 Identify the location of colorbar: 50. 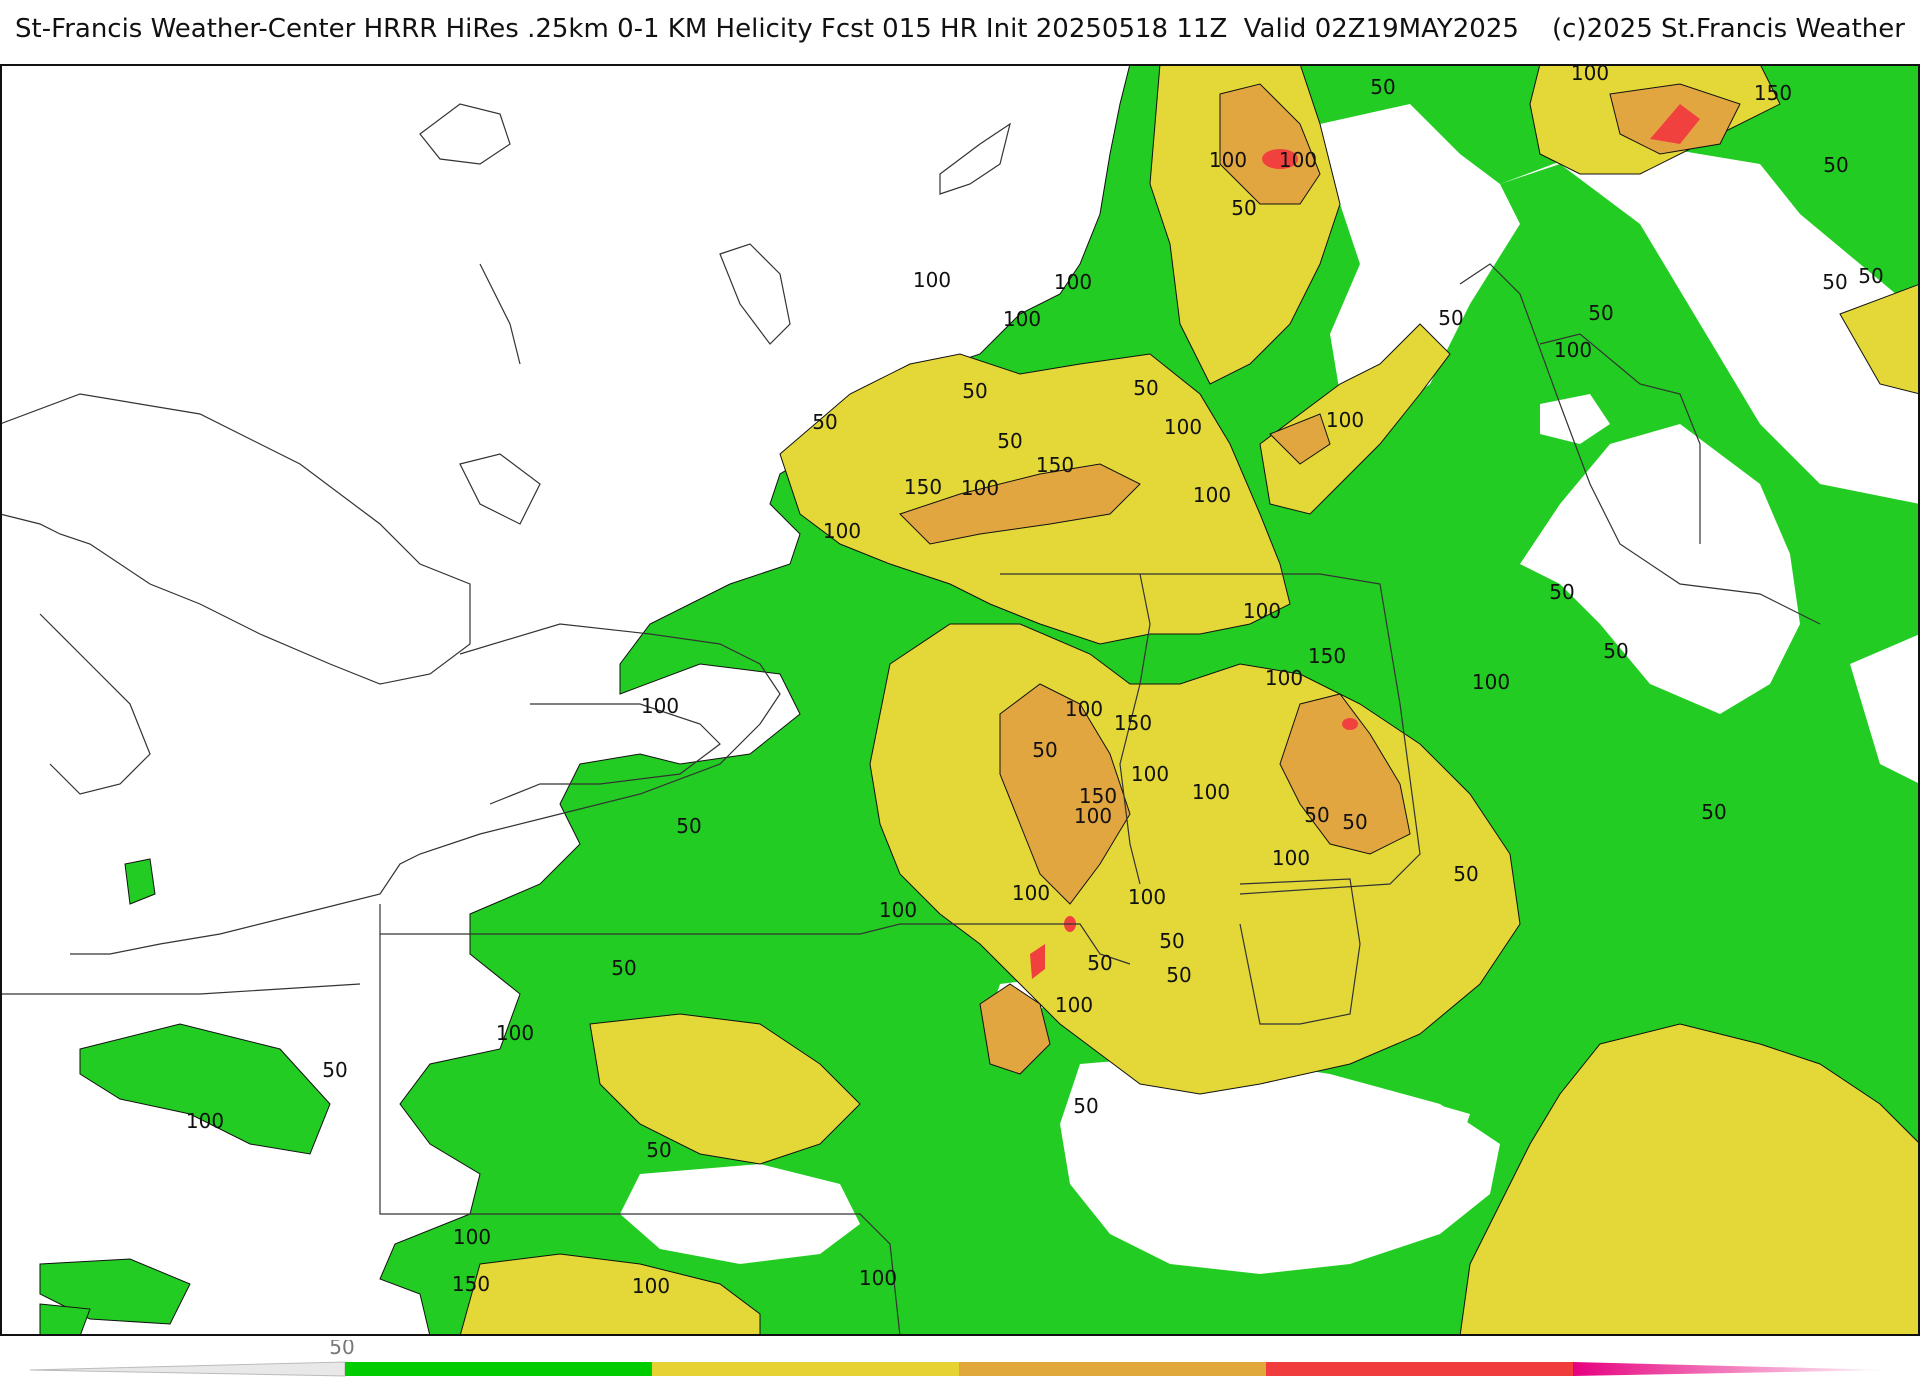
(959, 1358).